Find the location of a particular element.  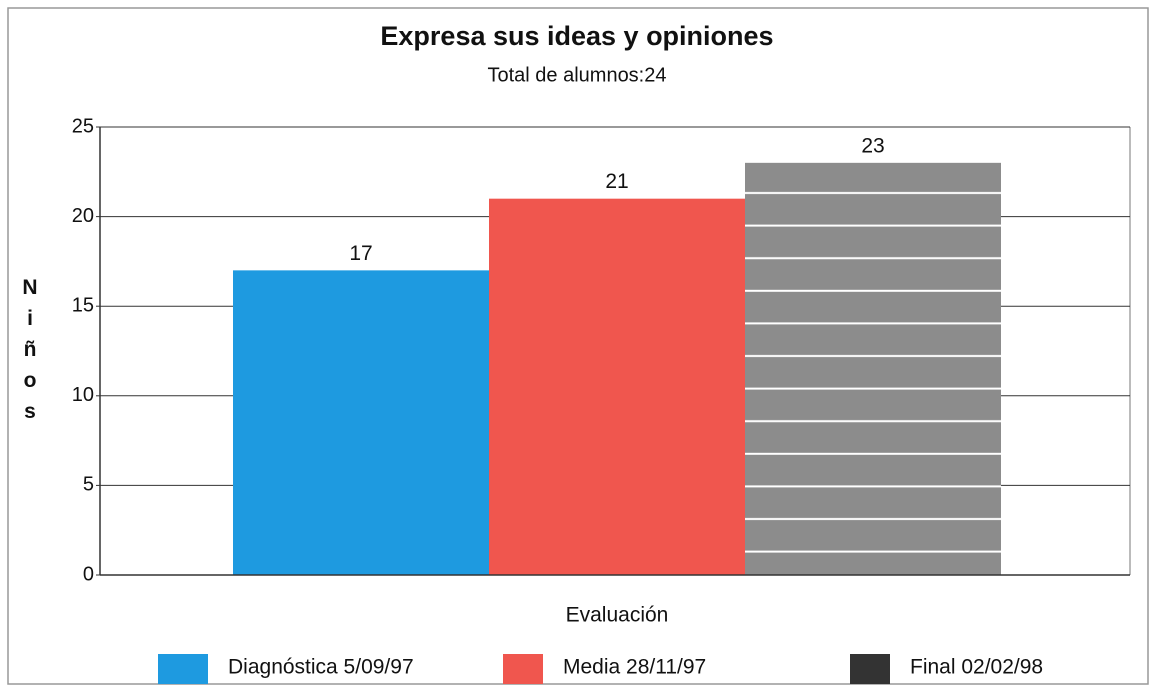

legend-label: Final 02/02/98 is located at coordinates (976, 667).